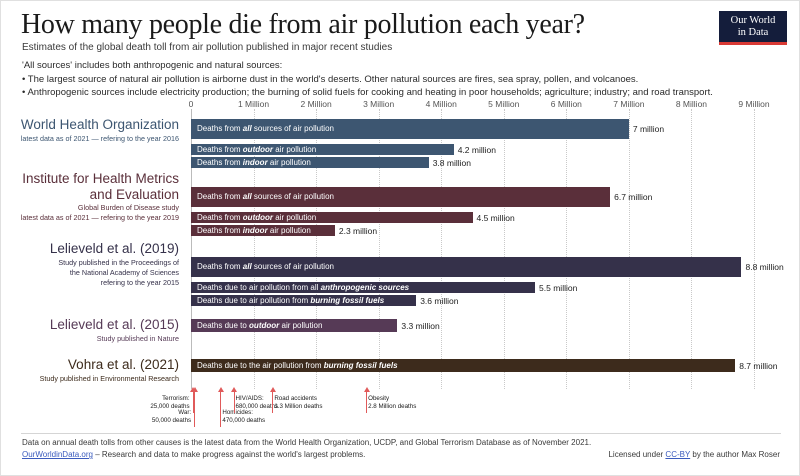 This screenshot has height=476, width=800. Describe the element at coordinates (629, 104) in the screenshot. I see `x-axis-tick: 7 Million` at that location.